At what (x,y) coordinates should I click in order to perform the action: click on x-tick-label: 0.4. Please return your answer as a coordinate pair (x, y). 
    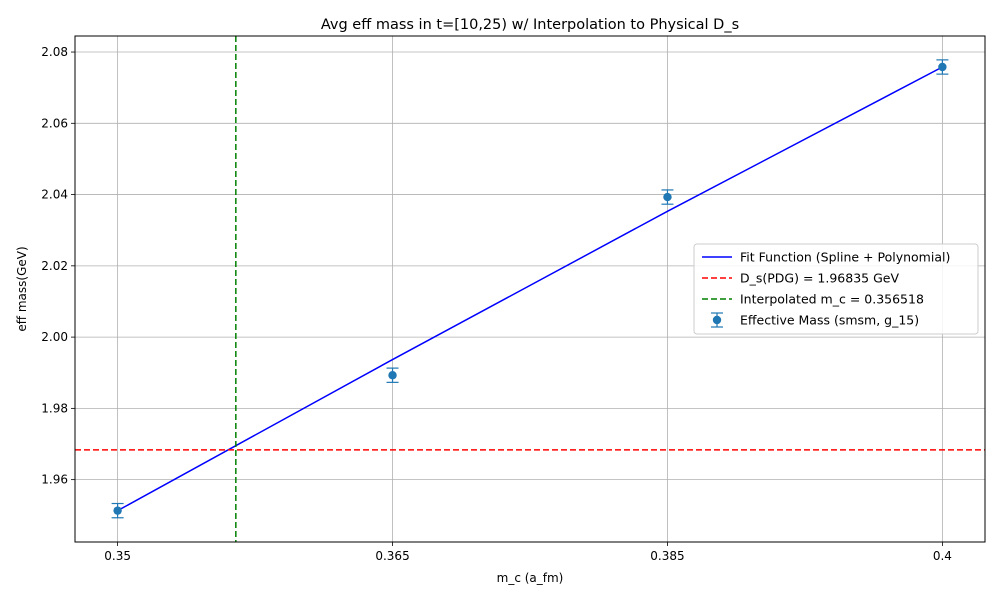
    Looking at the image, I should click on (942, 556).